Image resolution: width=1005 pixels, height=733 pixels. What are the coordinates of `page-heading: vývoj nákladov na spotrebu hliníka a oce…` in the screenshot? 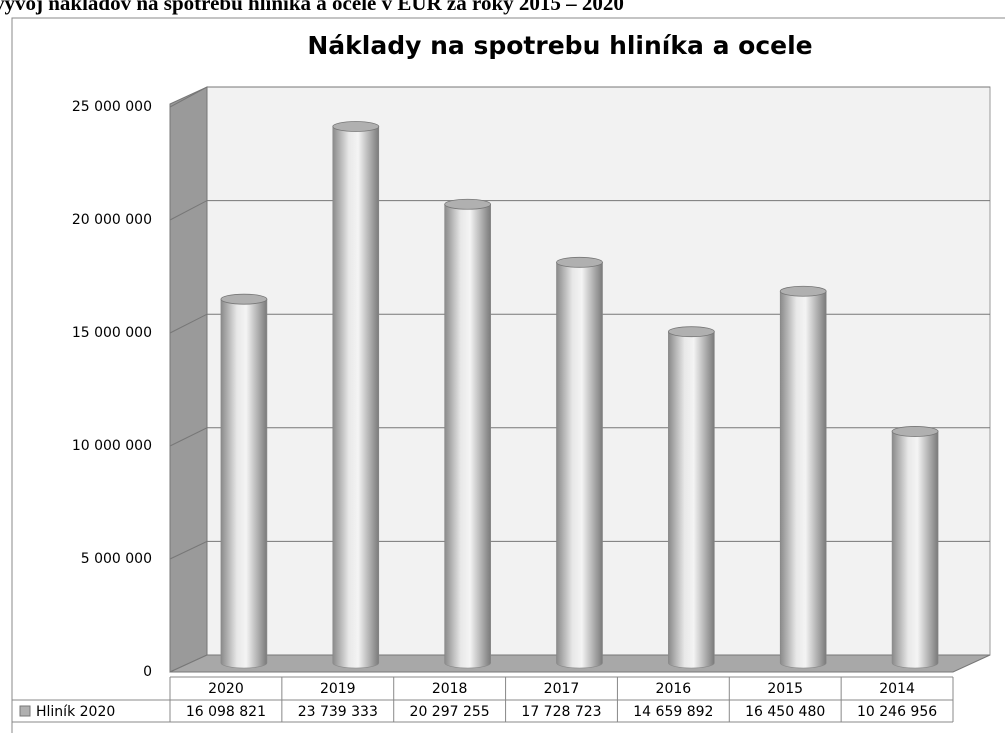 It's located at (312, 7).